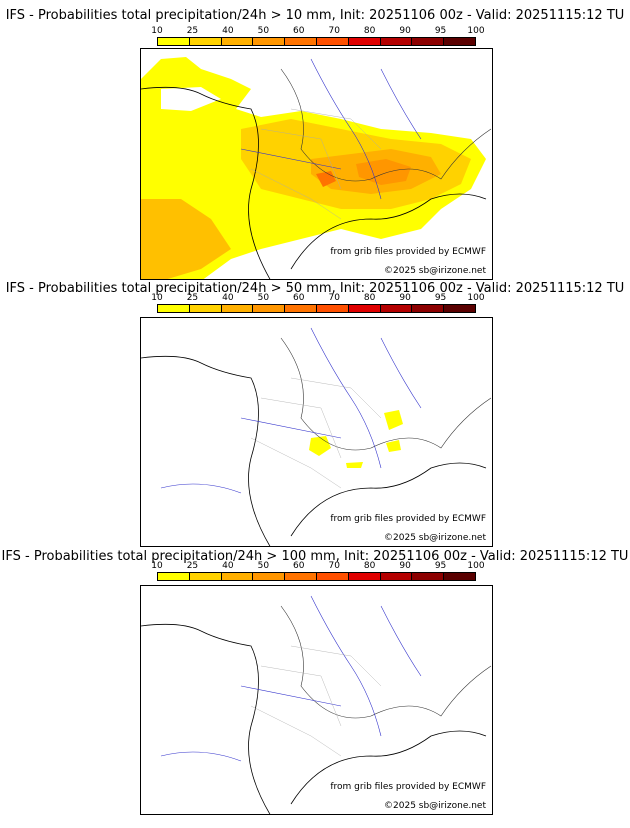 This screenshot has width=630, height=828. What do you see at coordinates (383, 172) in the screenshot?
I see `prob-area-dark-orange` at bounding box center [383, 172].